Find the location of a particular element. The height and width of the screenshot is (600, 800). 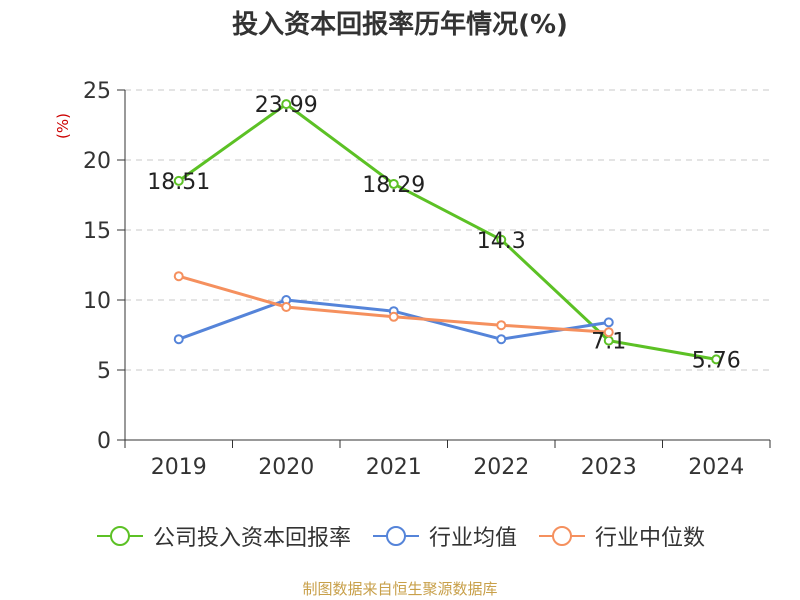

y-tick-label: 20 is located at coordinates (97, 161).